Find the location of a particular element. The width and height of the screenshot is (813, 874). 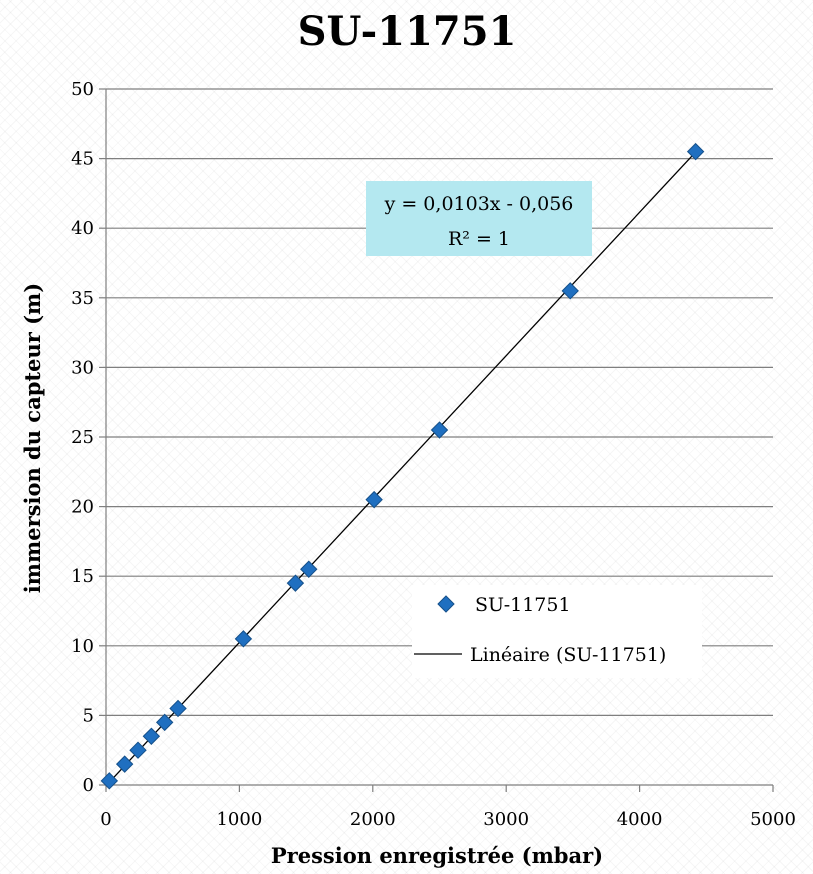

y-tick-label: 20 is located at coordinates (82, 507).